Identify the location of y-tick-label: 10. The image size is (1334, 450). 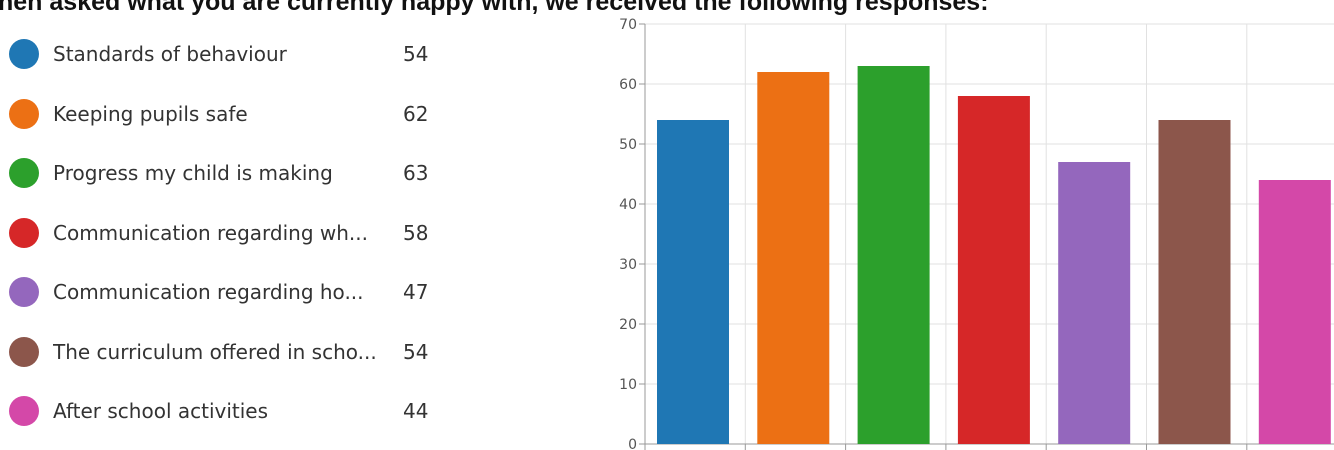
(628, 385).